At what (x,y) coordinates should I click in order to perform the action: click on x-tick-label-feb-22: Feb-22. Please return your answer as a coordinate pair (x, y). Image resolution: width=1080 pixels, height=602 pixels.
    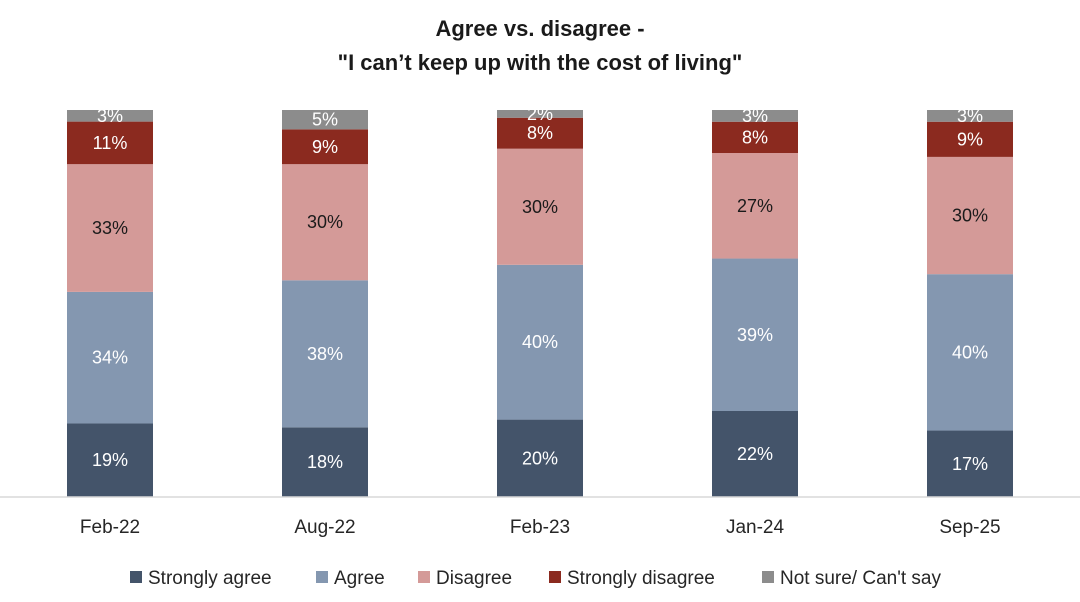
    Looking at the image, I should click on (110, 527).